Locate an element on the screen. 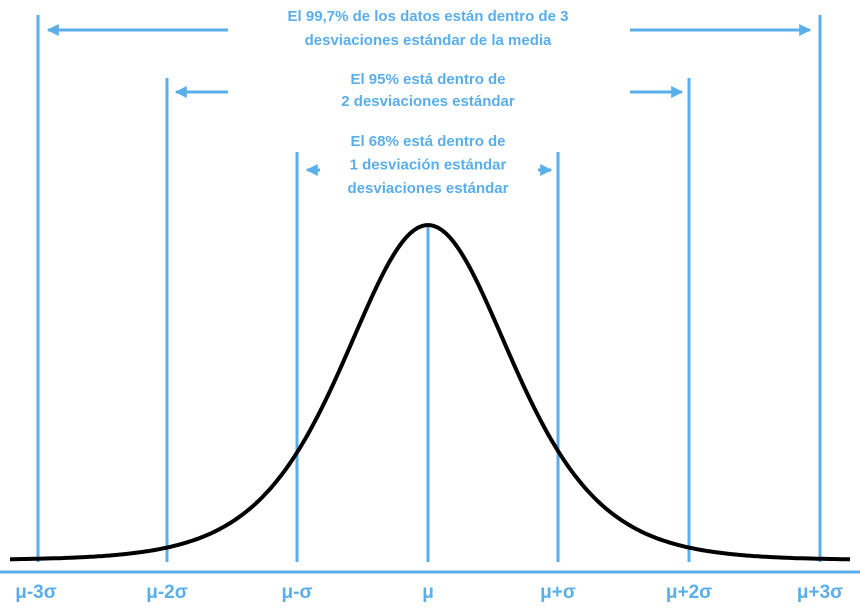 The image size is (860, 614). axis-label: μ-2σ is located at coordinates (167, 592).